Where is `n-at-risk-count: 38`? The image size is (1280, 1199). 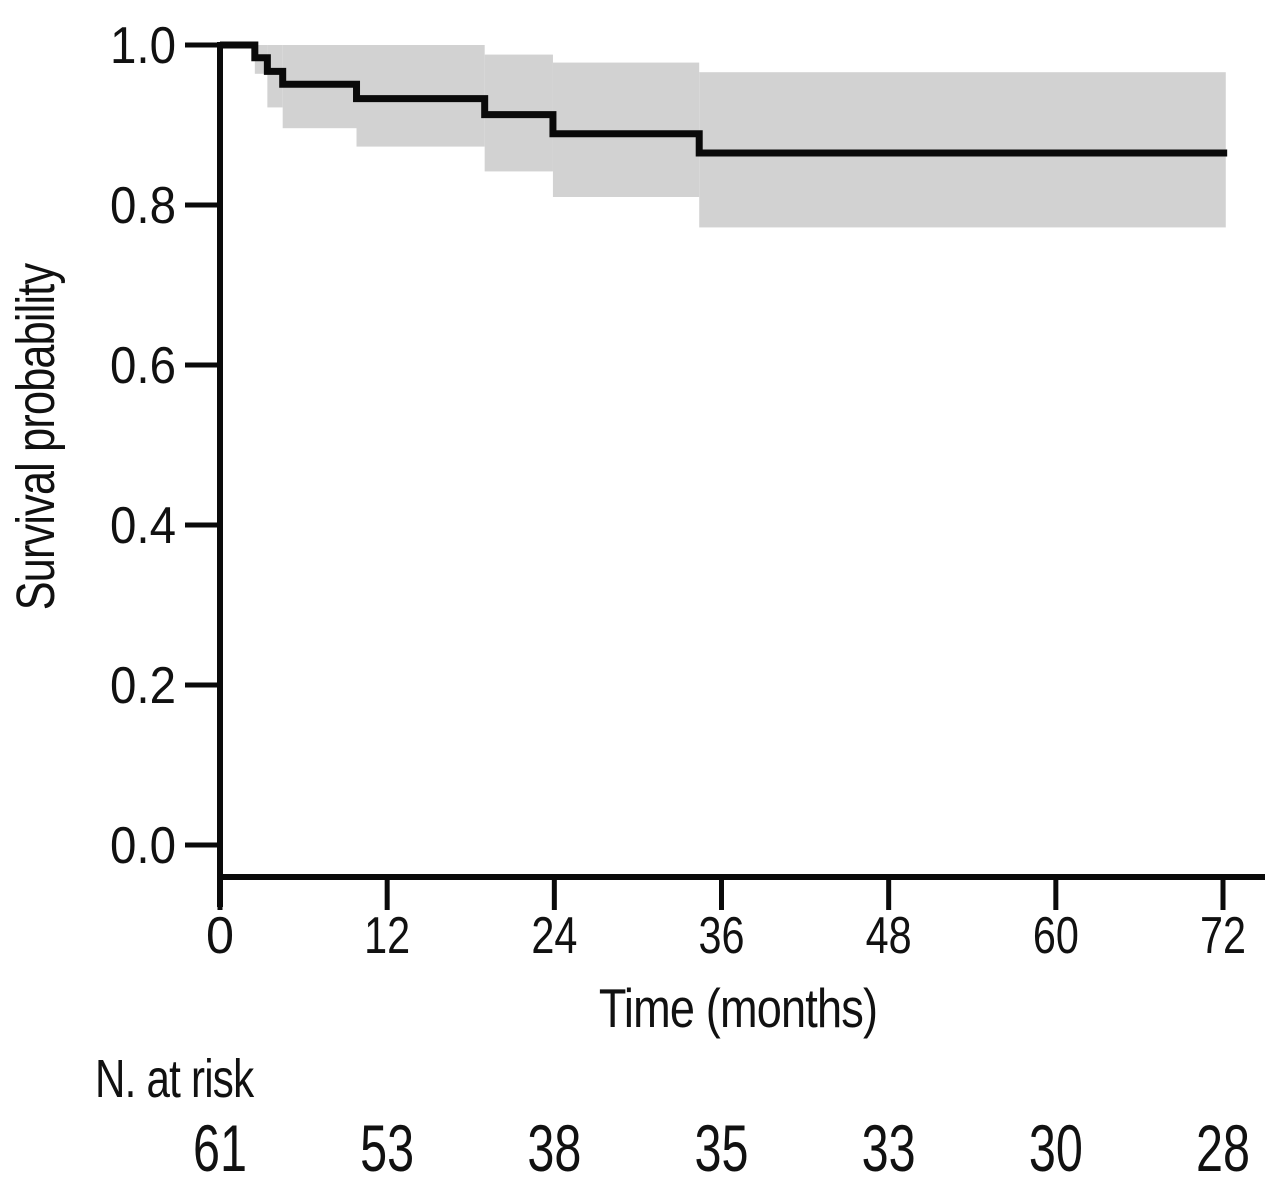 n-at-risk-count: 38 is located at coordinates (554, 1148).